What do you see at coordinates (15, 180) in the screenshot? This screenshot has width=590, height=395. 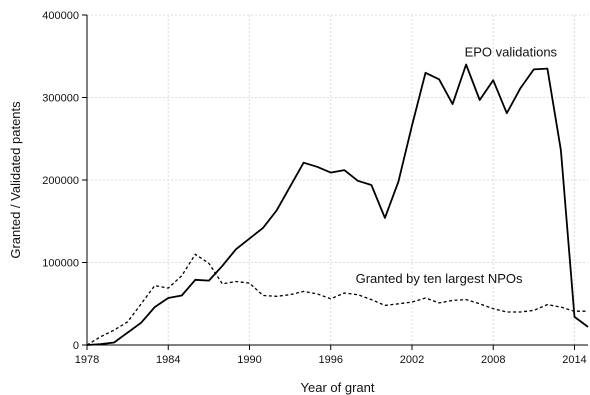 I see `y-axis-title: Granted / Validated patents` at bounding box center [15, 180].